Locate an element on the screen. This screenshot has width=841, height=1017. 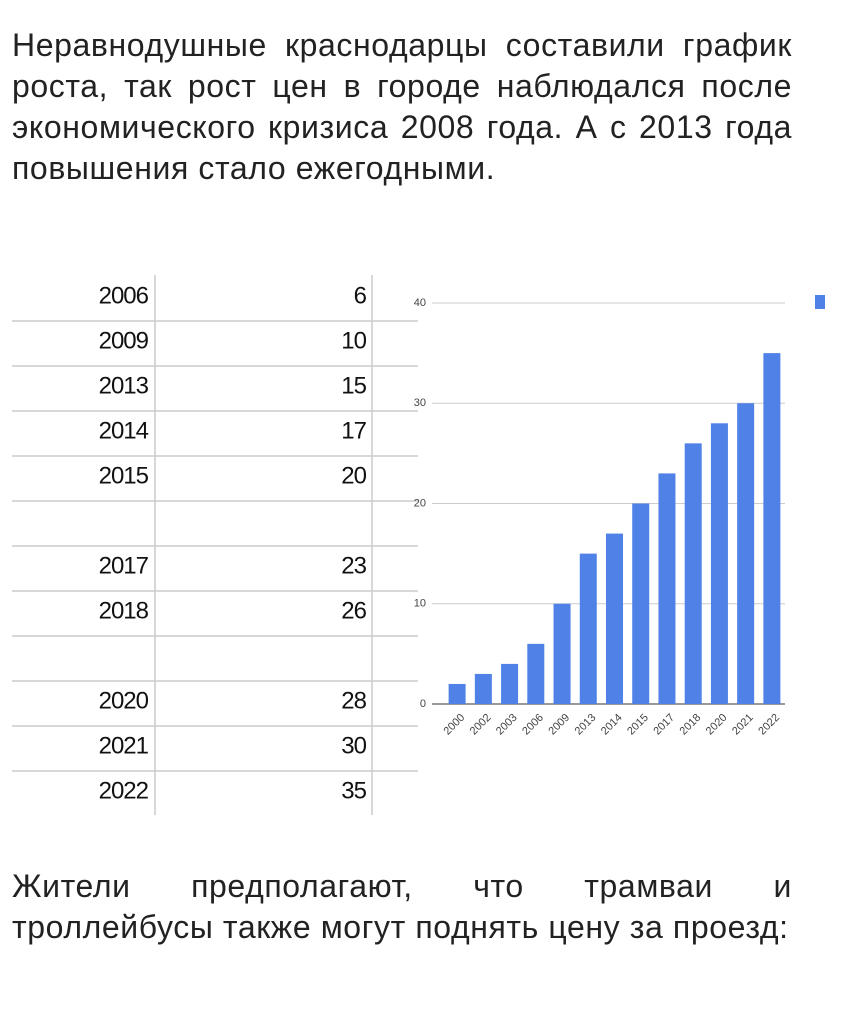
table-cell: 2015 is located at coordinates (124, 475).